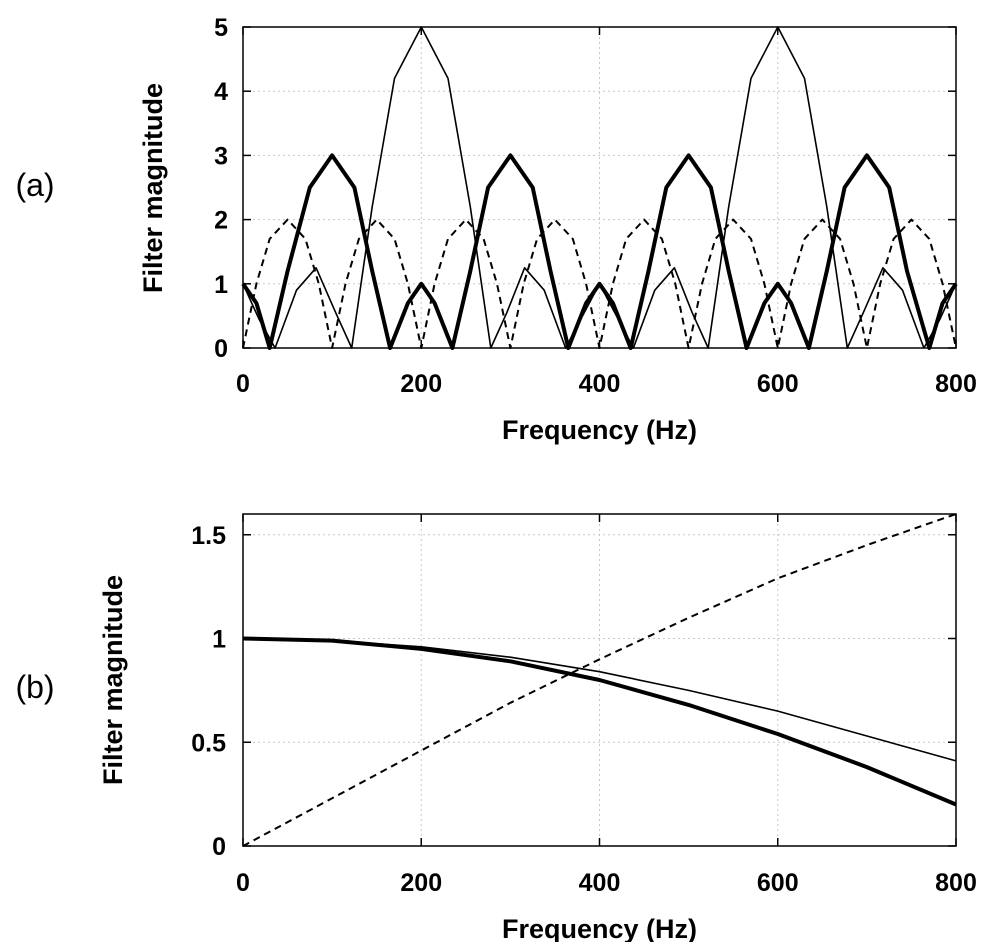 This screenshot has height=942, width=989. I want to click on y-tick-label: 5, so click(221, 28).